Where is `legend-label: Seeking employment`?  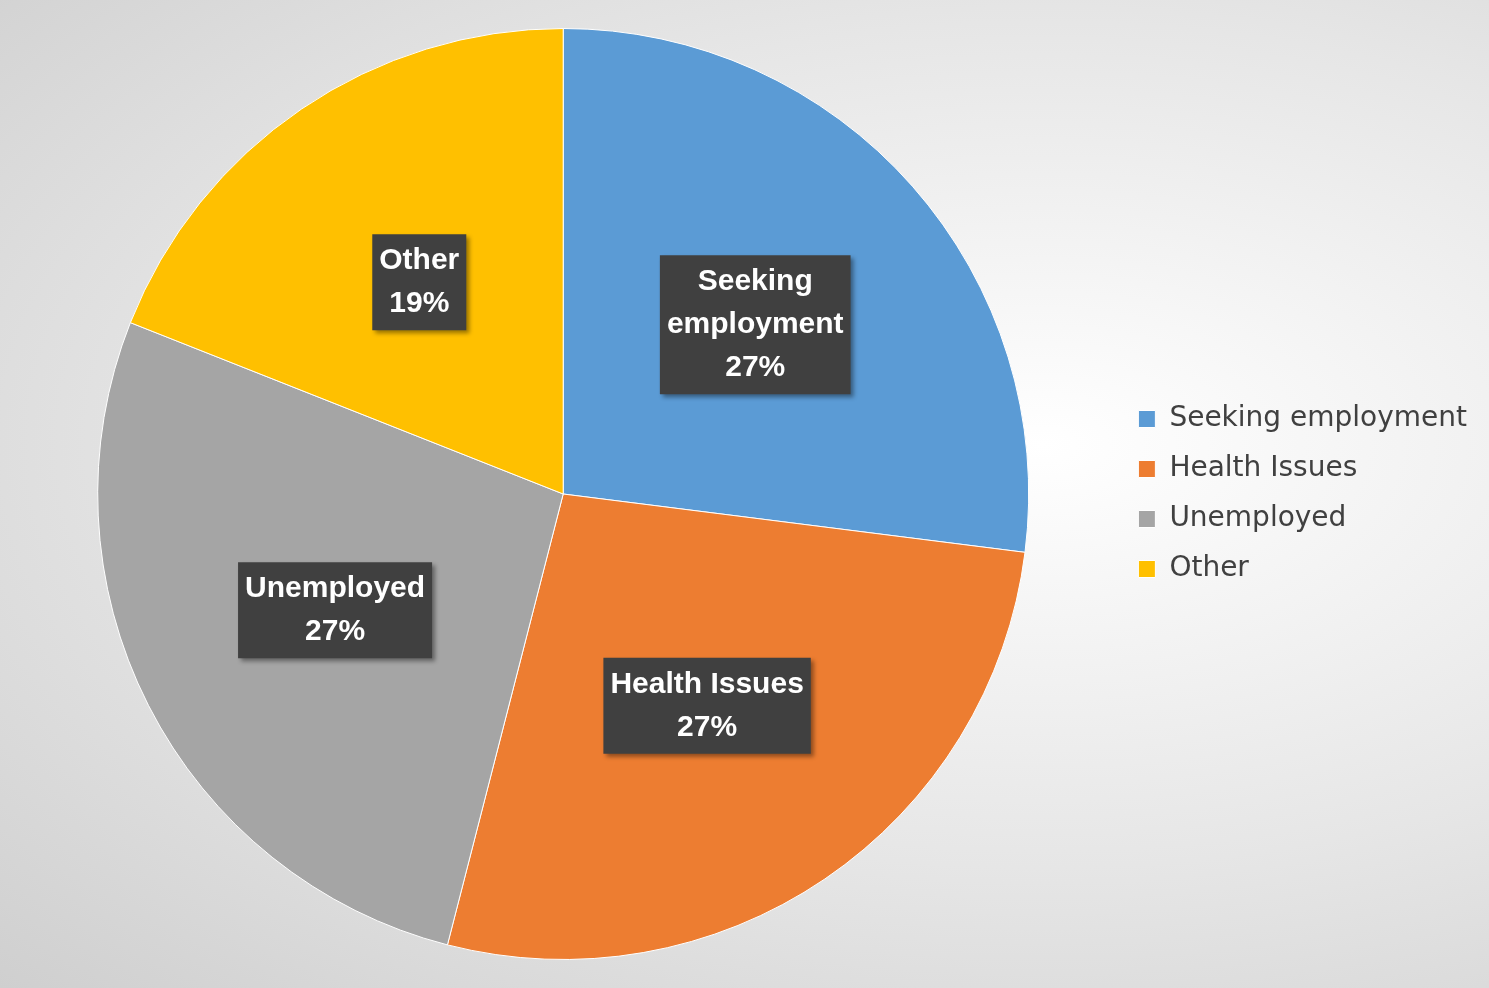
legend-label: Seeking employment is located at coordinates (1318, 417).